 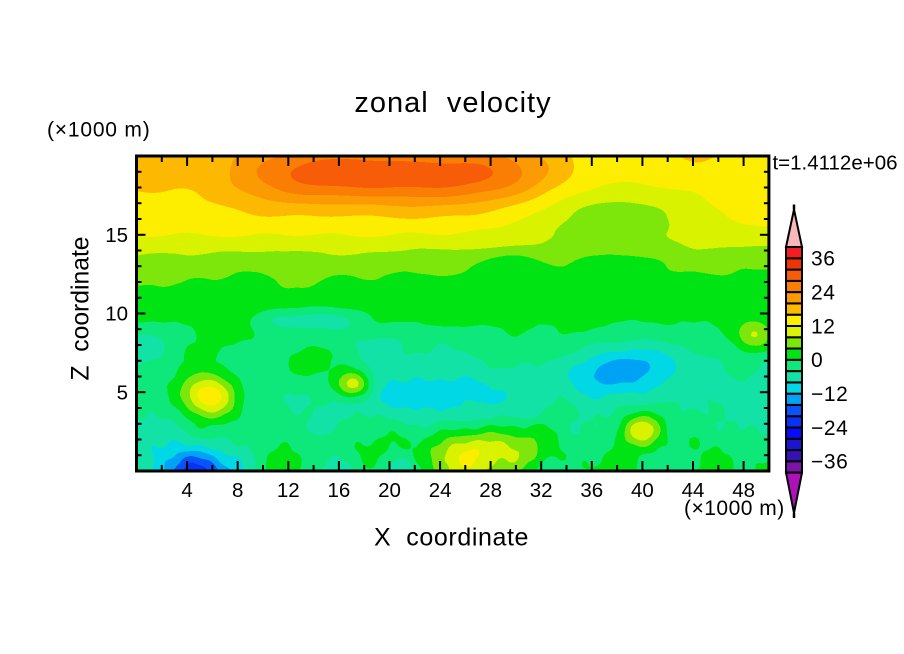 What do you see at coordinates (186, 490) in the screenshot?
I see `svg-text: 4` at bounding box center [186, 490].